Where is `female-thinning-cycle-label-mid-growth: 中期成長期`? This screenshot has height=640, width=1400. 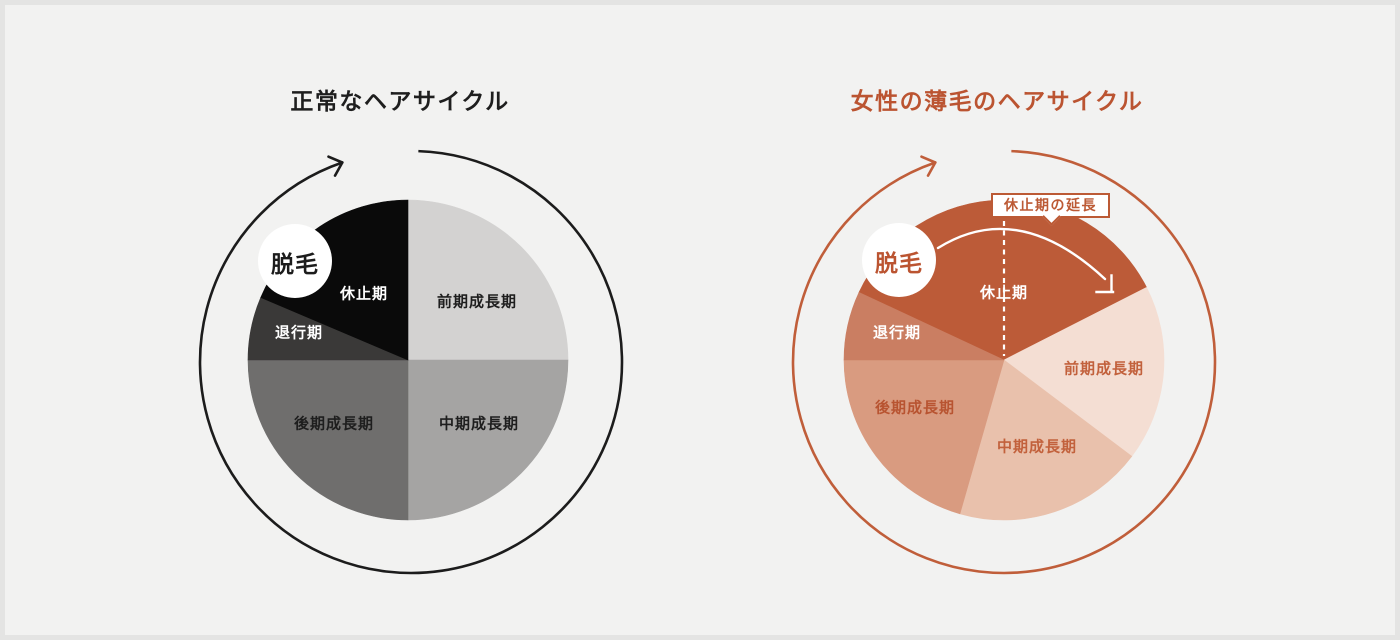 female-thinning-cycle-label-mid-growth: 中期成長期 is located at coordinates (1037, 447).